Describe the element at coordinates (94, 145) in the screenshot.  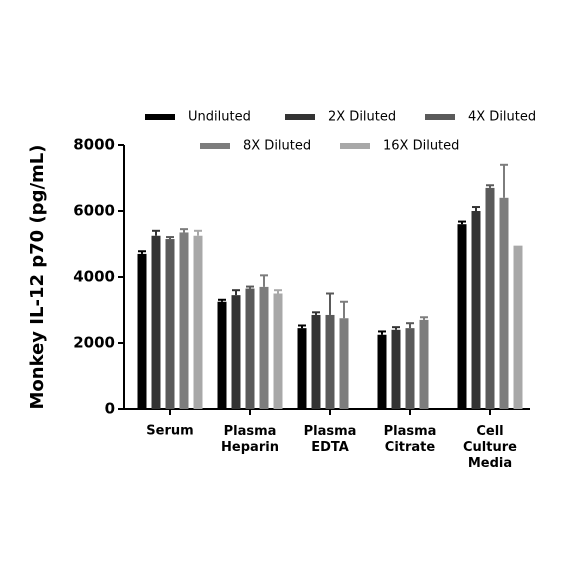
I see `y-tick-label: 8000` at that location.